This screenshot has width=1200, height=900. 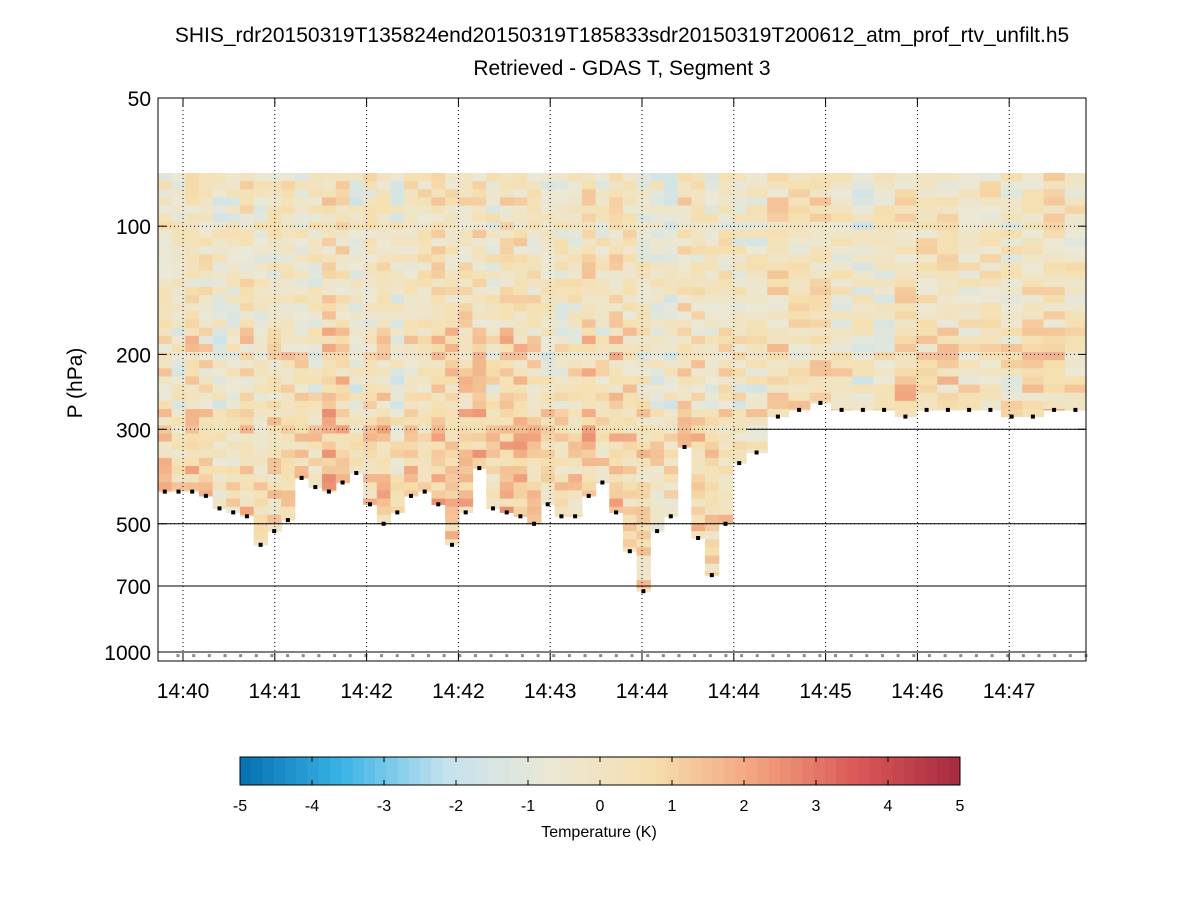 What do you see at coordinates (600, 806) in the screenshot?
I see `colorbar-tick-label: 0` at bounding box center [600, 806].